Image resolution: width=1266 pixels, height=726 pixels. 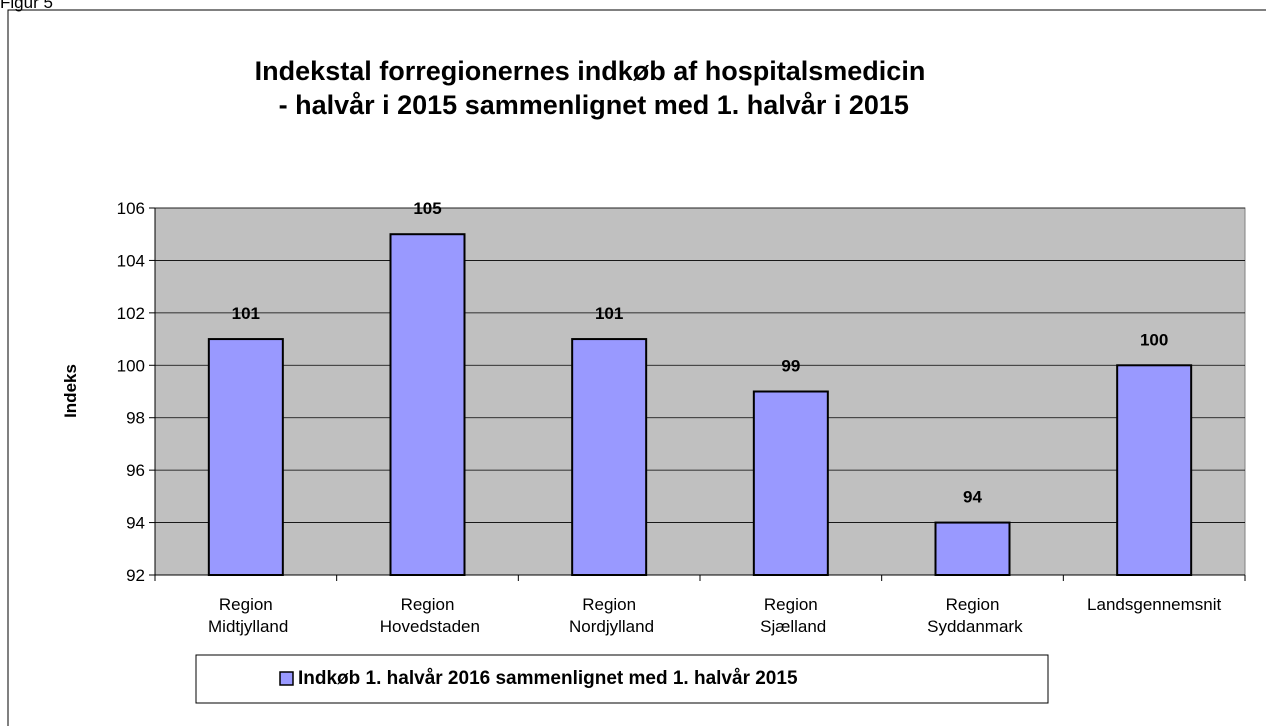 What do you see at coordinates (131, 365) in the screenshot?
I see `y-tick-label: 100` at bounding box center [131, 365].